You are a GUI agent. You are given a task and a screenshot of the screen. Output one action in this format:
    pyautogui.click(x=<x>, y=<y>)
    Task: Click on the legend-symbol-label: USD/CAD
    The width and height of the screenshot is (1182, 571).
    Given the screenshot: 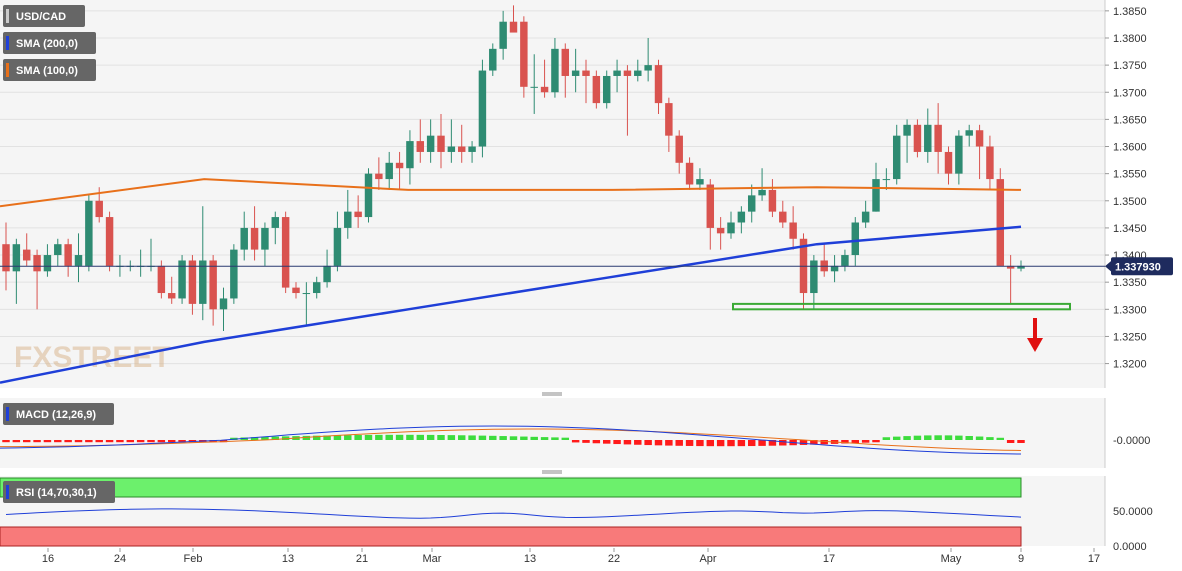 What is the action you would take?
    pyautogui.click(x=41, y=17)
    